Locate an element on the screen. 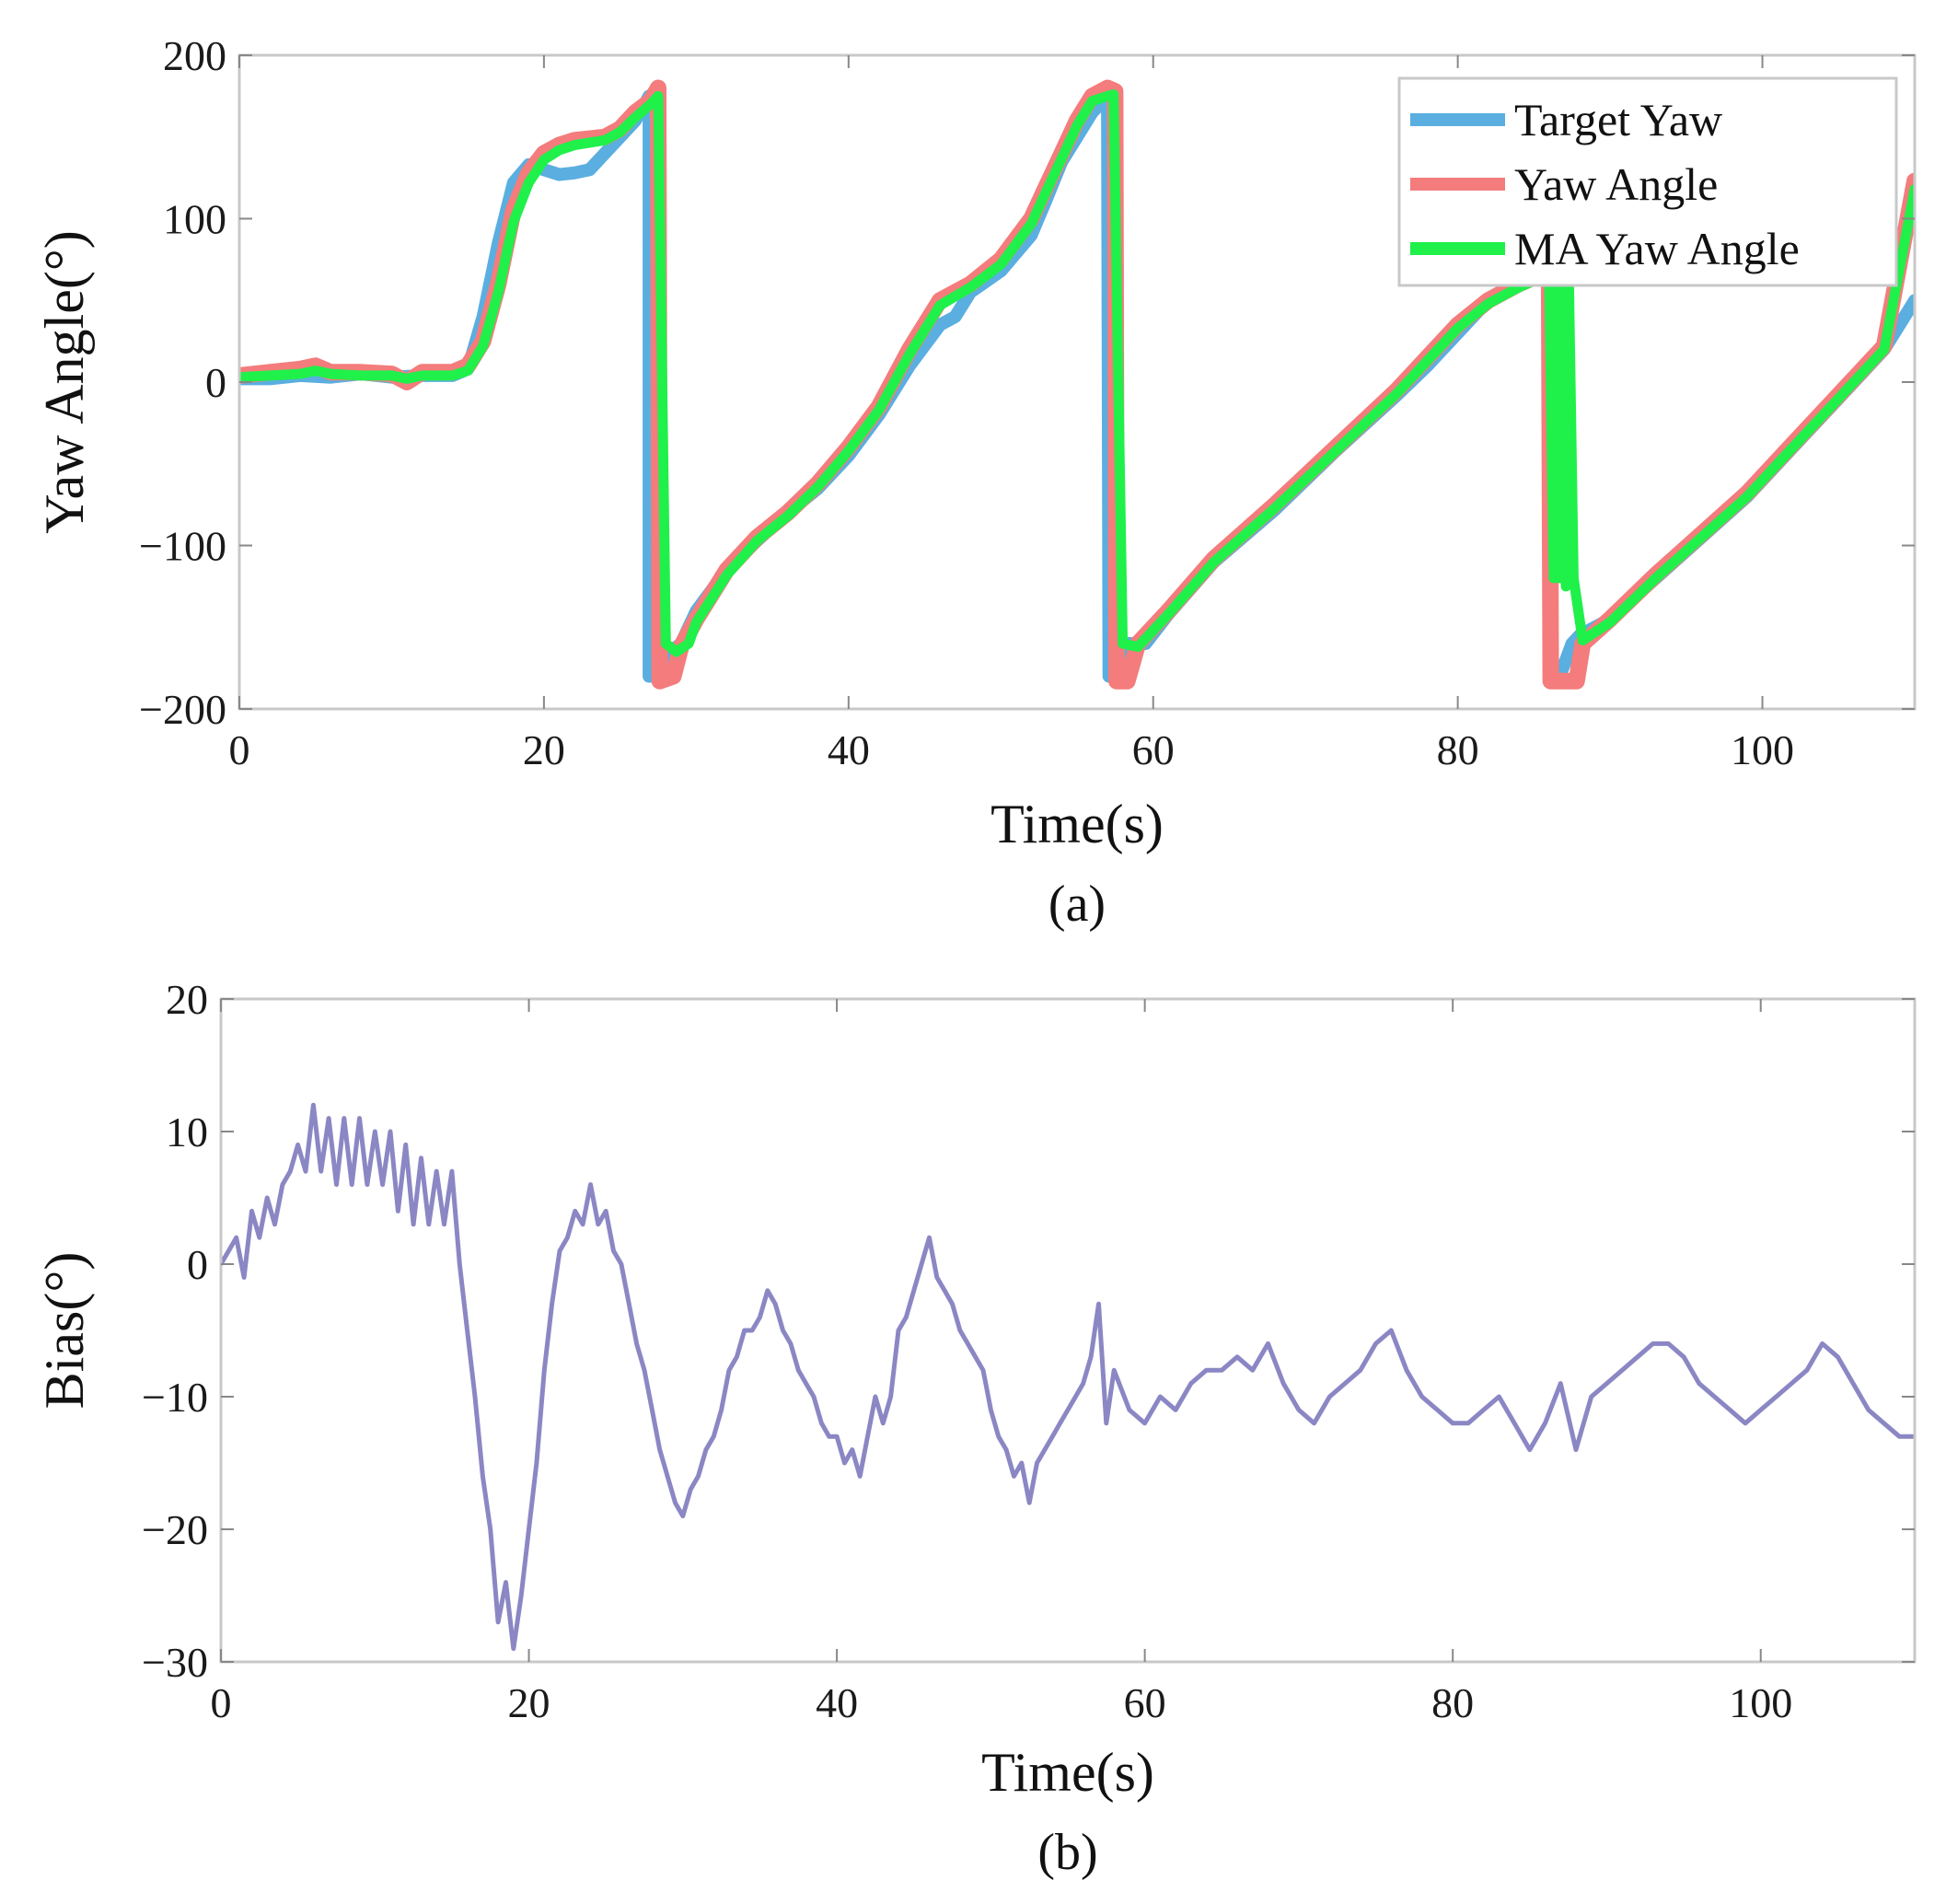  panel-a-legend: Target Yaw Yaw Angle MA Yaw Angle is located at coordinates (1647, 181).